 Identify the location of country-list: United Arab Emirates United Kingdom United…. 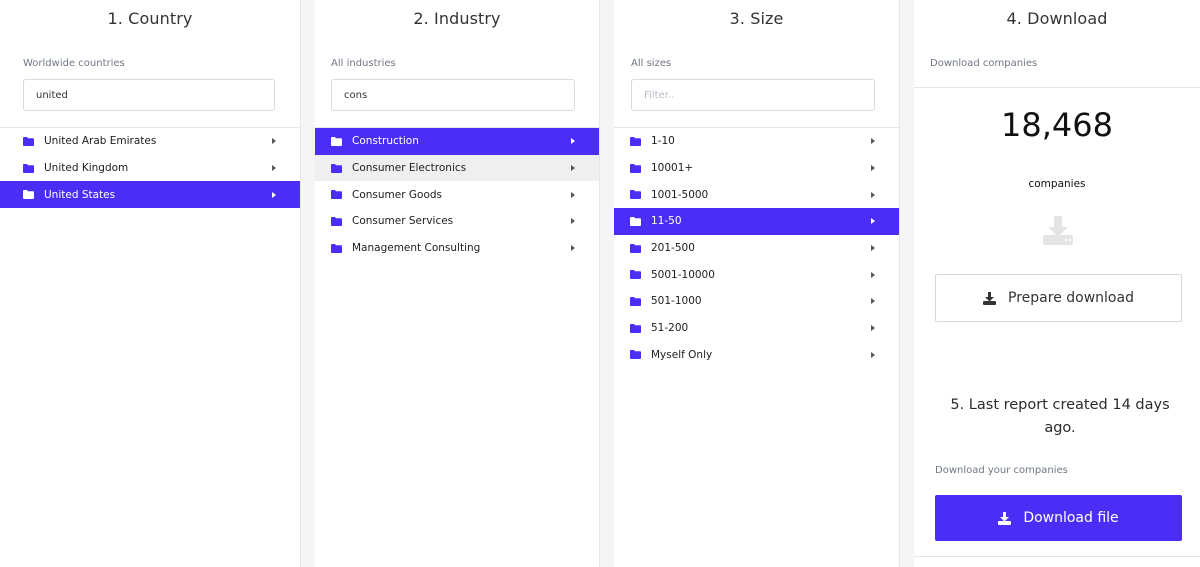
(150, 168).